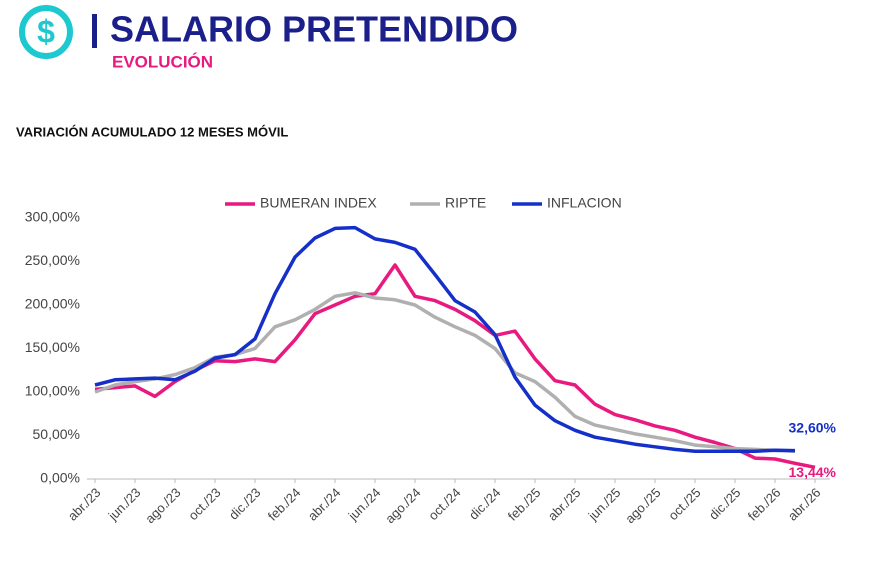  I want to click on x-tick-label: ago./25, so click(642, 505).